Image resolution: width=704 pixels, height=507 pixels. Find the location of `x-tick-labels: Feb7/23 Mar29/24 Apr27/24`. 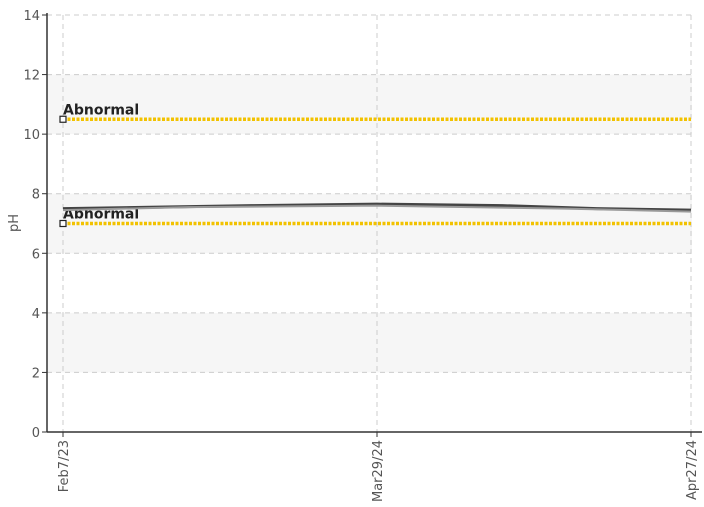

x-tick-labels: Feb7/23 Mar29/24 Apr27/24 is located at coordinates (378, 471).